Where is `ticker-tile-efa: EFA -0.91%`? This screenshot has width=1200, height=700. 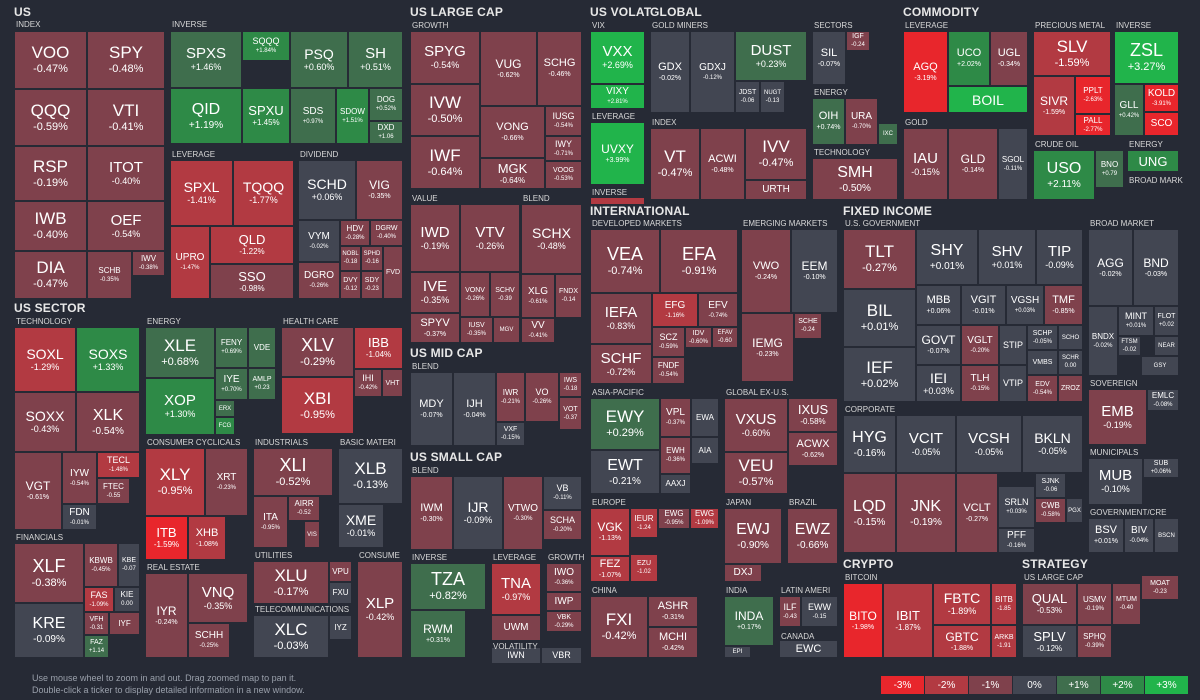 ticker-tile-efa: EFA -0.91% is located at coordinates (699, 261).